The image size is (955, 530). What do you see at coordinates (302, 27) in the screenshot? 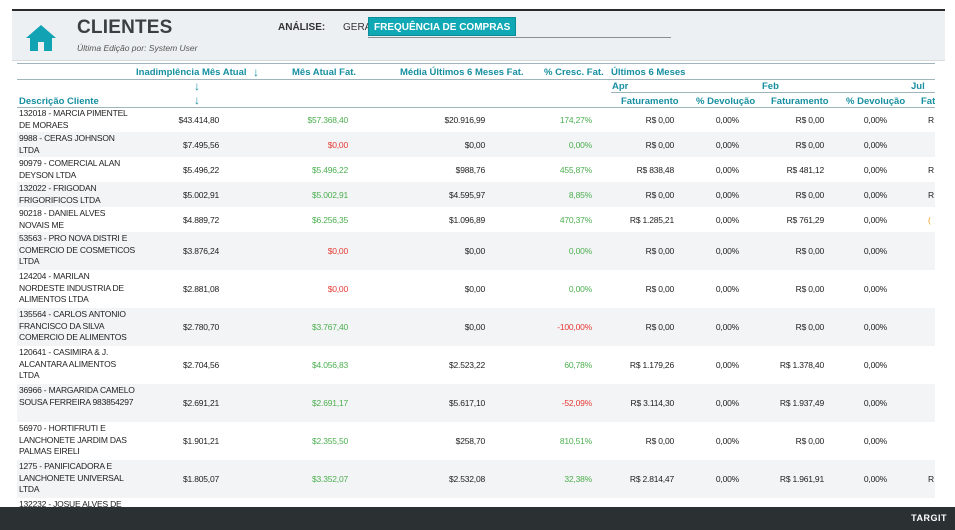
I see `analise-label: ANÁLISE:` at bounding box center [302, 27].